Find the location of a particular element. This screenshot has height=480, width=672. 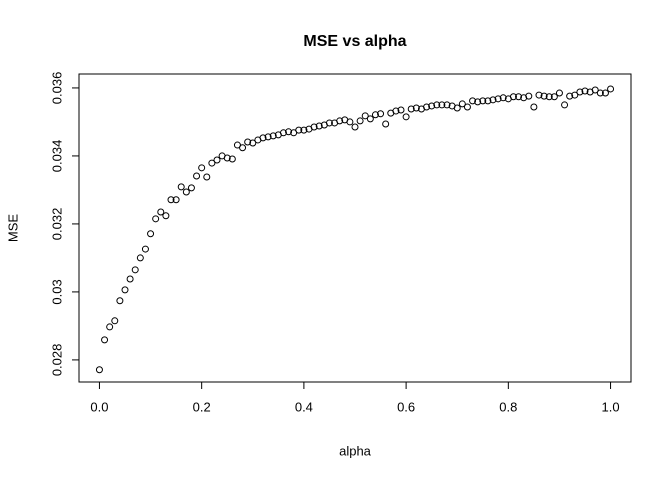

y-tick-label: 0.032 is located at coordinates (56, 224).